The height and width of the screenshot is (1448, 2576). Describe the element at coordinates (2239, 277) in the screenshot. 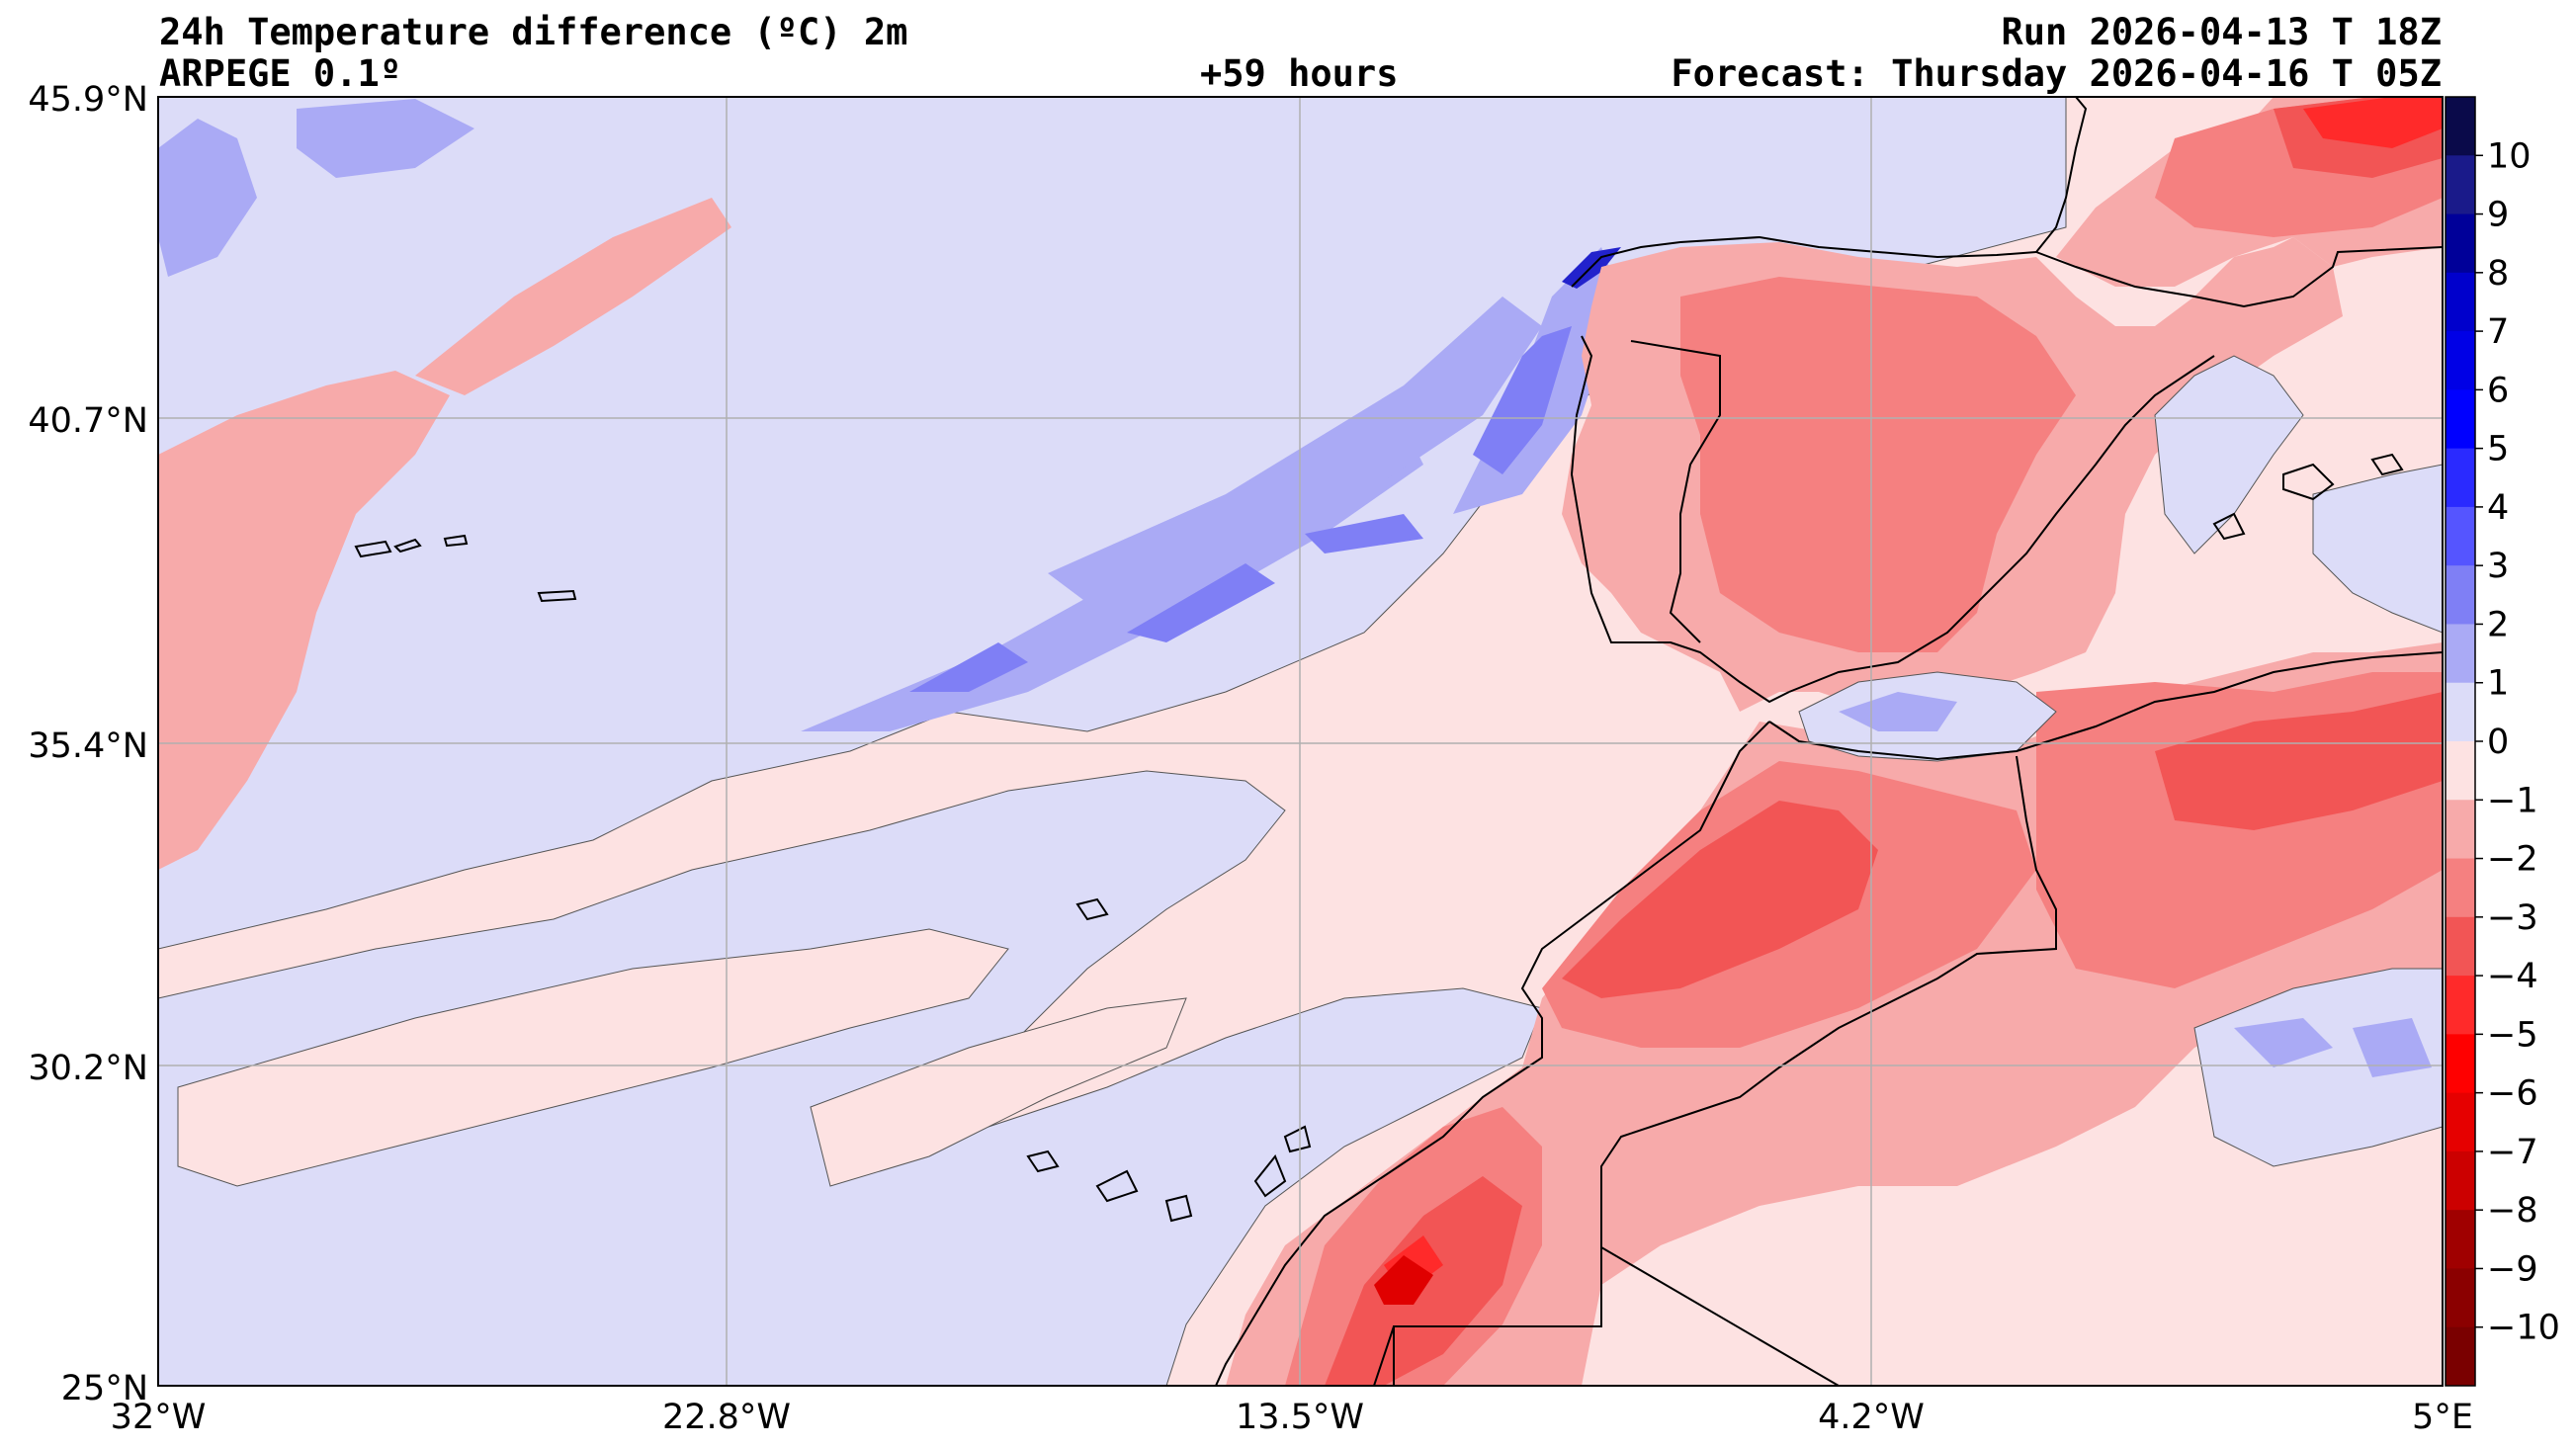

I see `coast-iberia-east` at that location.